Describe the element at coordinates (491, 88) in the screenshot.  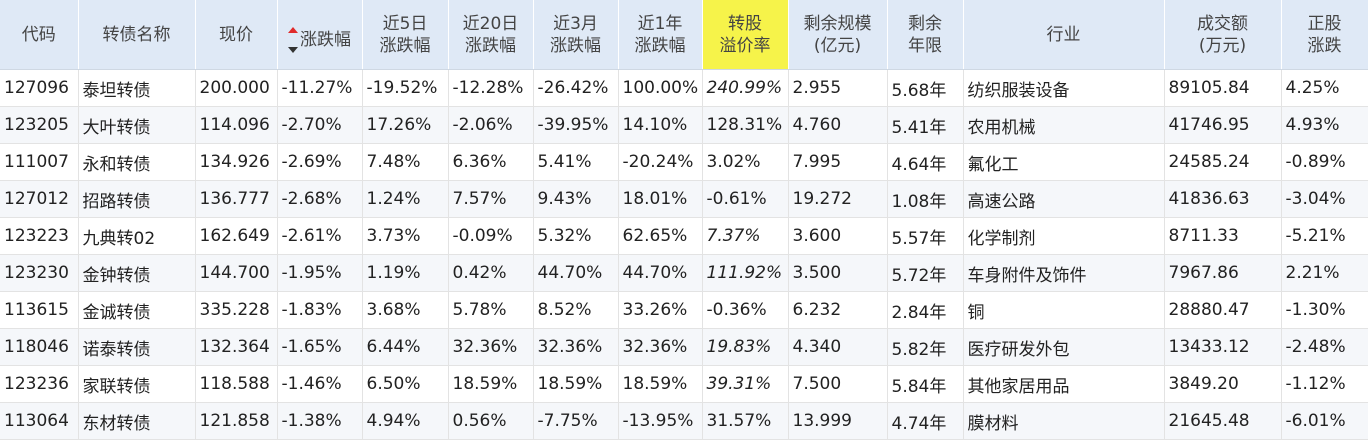
I see `chg20d-cell: -12.28%` at that location.